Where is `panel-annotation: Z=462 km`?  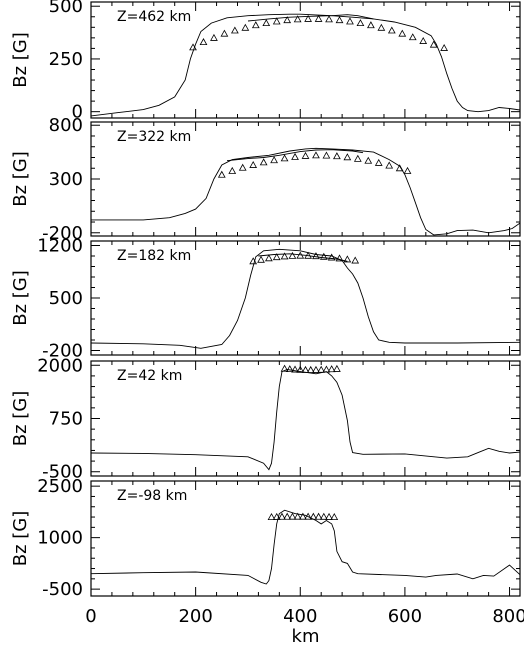 panel-annotation: Z=462 km is located at coordinates (154, 17).